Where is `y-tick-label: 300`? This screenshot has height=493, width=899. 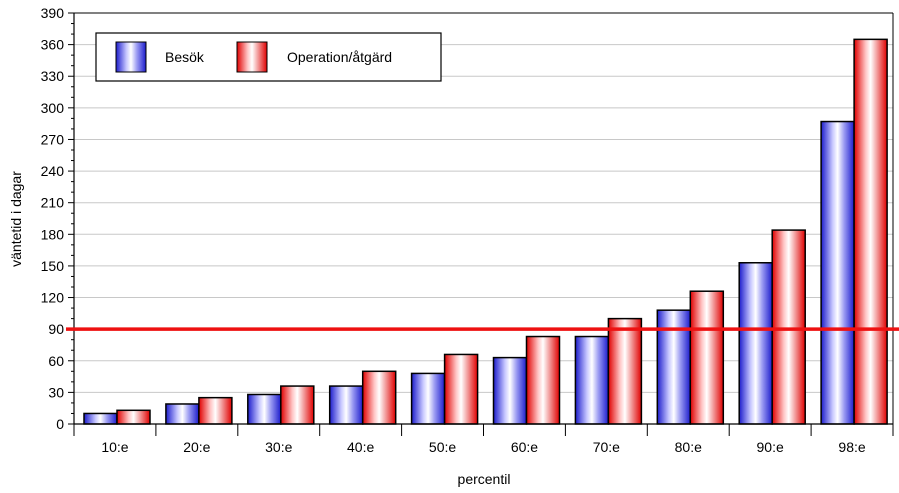
y-tick-label: 300 is located at coordinates (53, 108).